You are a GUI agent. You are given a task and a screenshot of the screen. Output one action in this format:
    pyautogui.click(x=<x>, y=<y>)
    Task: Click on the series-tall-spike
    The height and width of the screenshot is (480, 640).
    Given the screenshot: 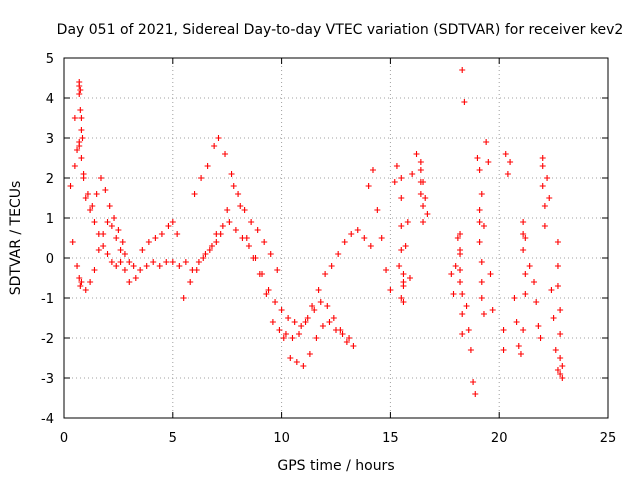 What is the action you would take?
    pyautogui.click(x=81, y=184)
    